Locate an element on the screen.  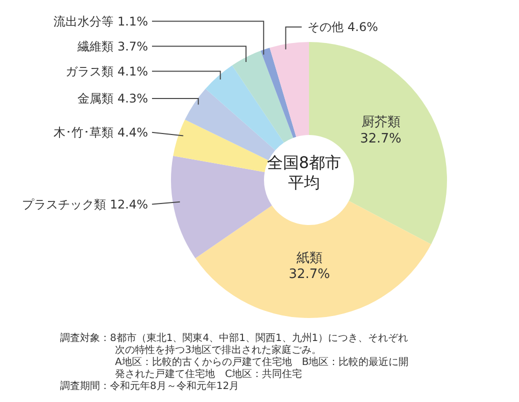
slice-label: その他 4.6% is located at coordinates (343, 27).